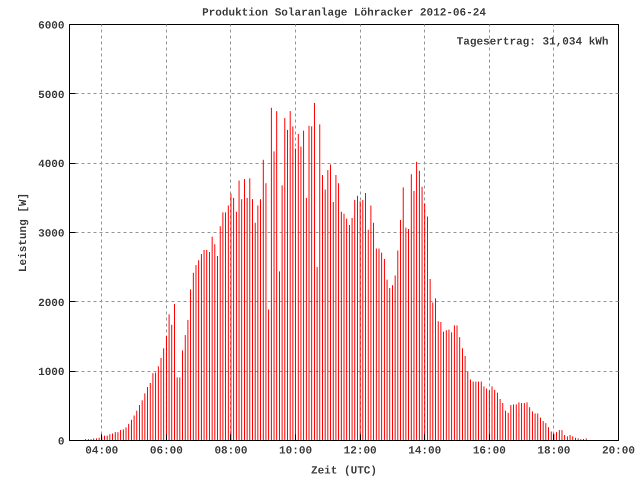 The height and width of the screenshot is (480, 640). Describe the element at coordinates (360, 452) in the screenshot. I see `x-tick-label: 12:00` at that location.